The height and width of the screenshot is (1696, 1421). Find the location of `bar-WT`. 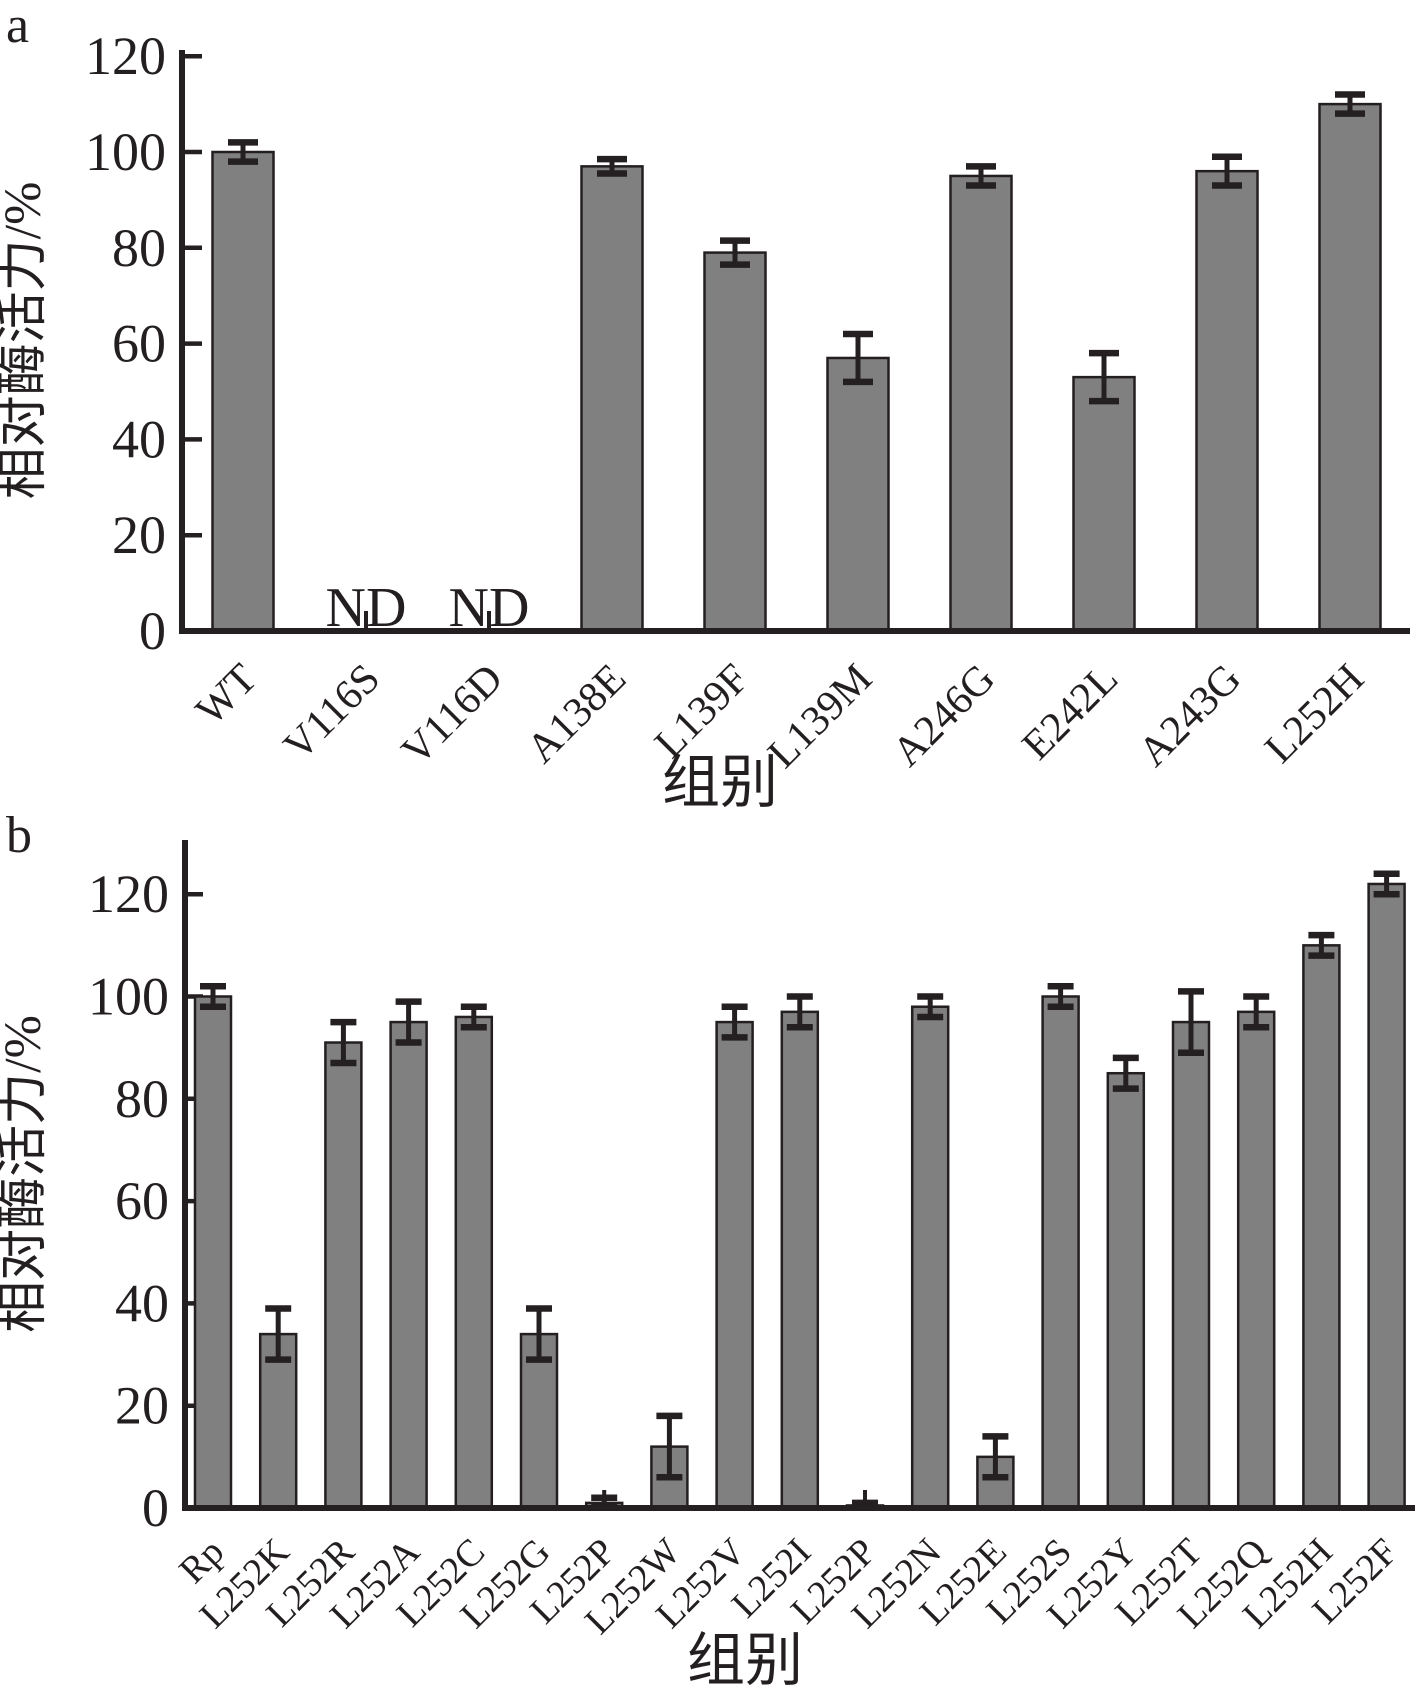

bar-WT is located at coordinates (243, 391).